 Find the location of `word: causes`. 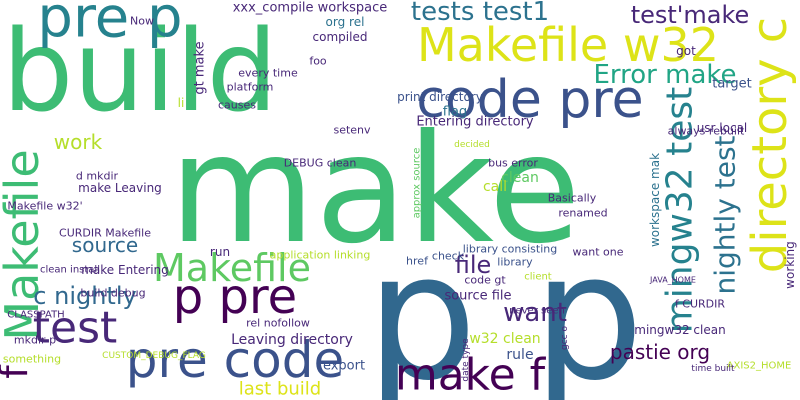

word: causes is located at coordinates (237, 105).